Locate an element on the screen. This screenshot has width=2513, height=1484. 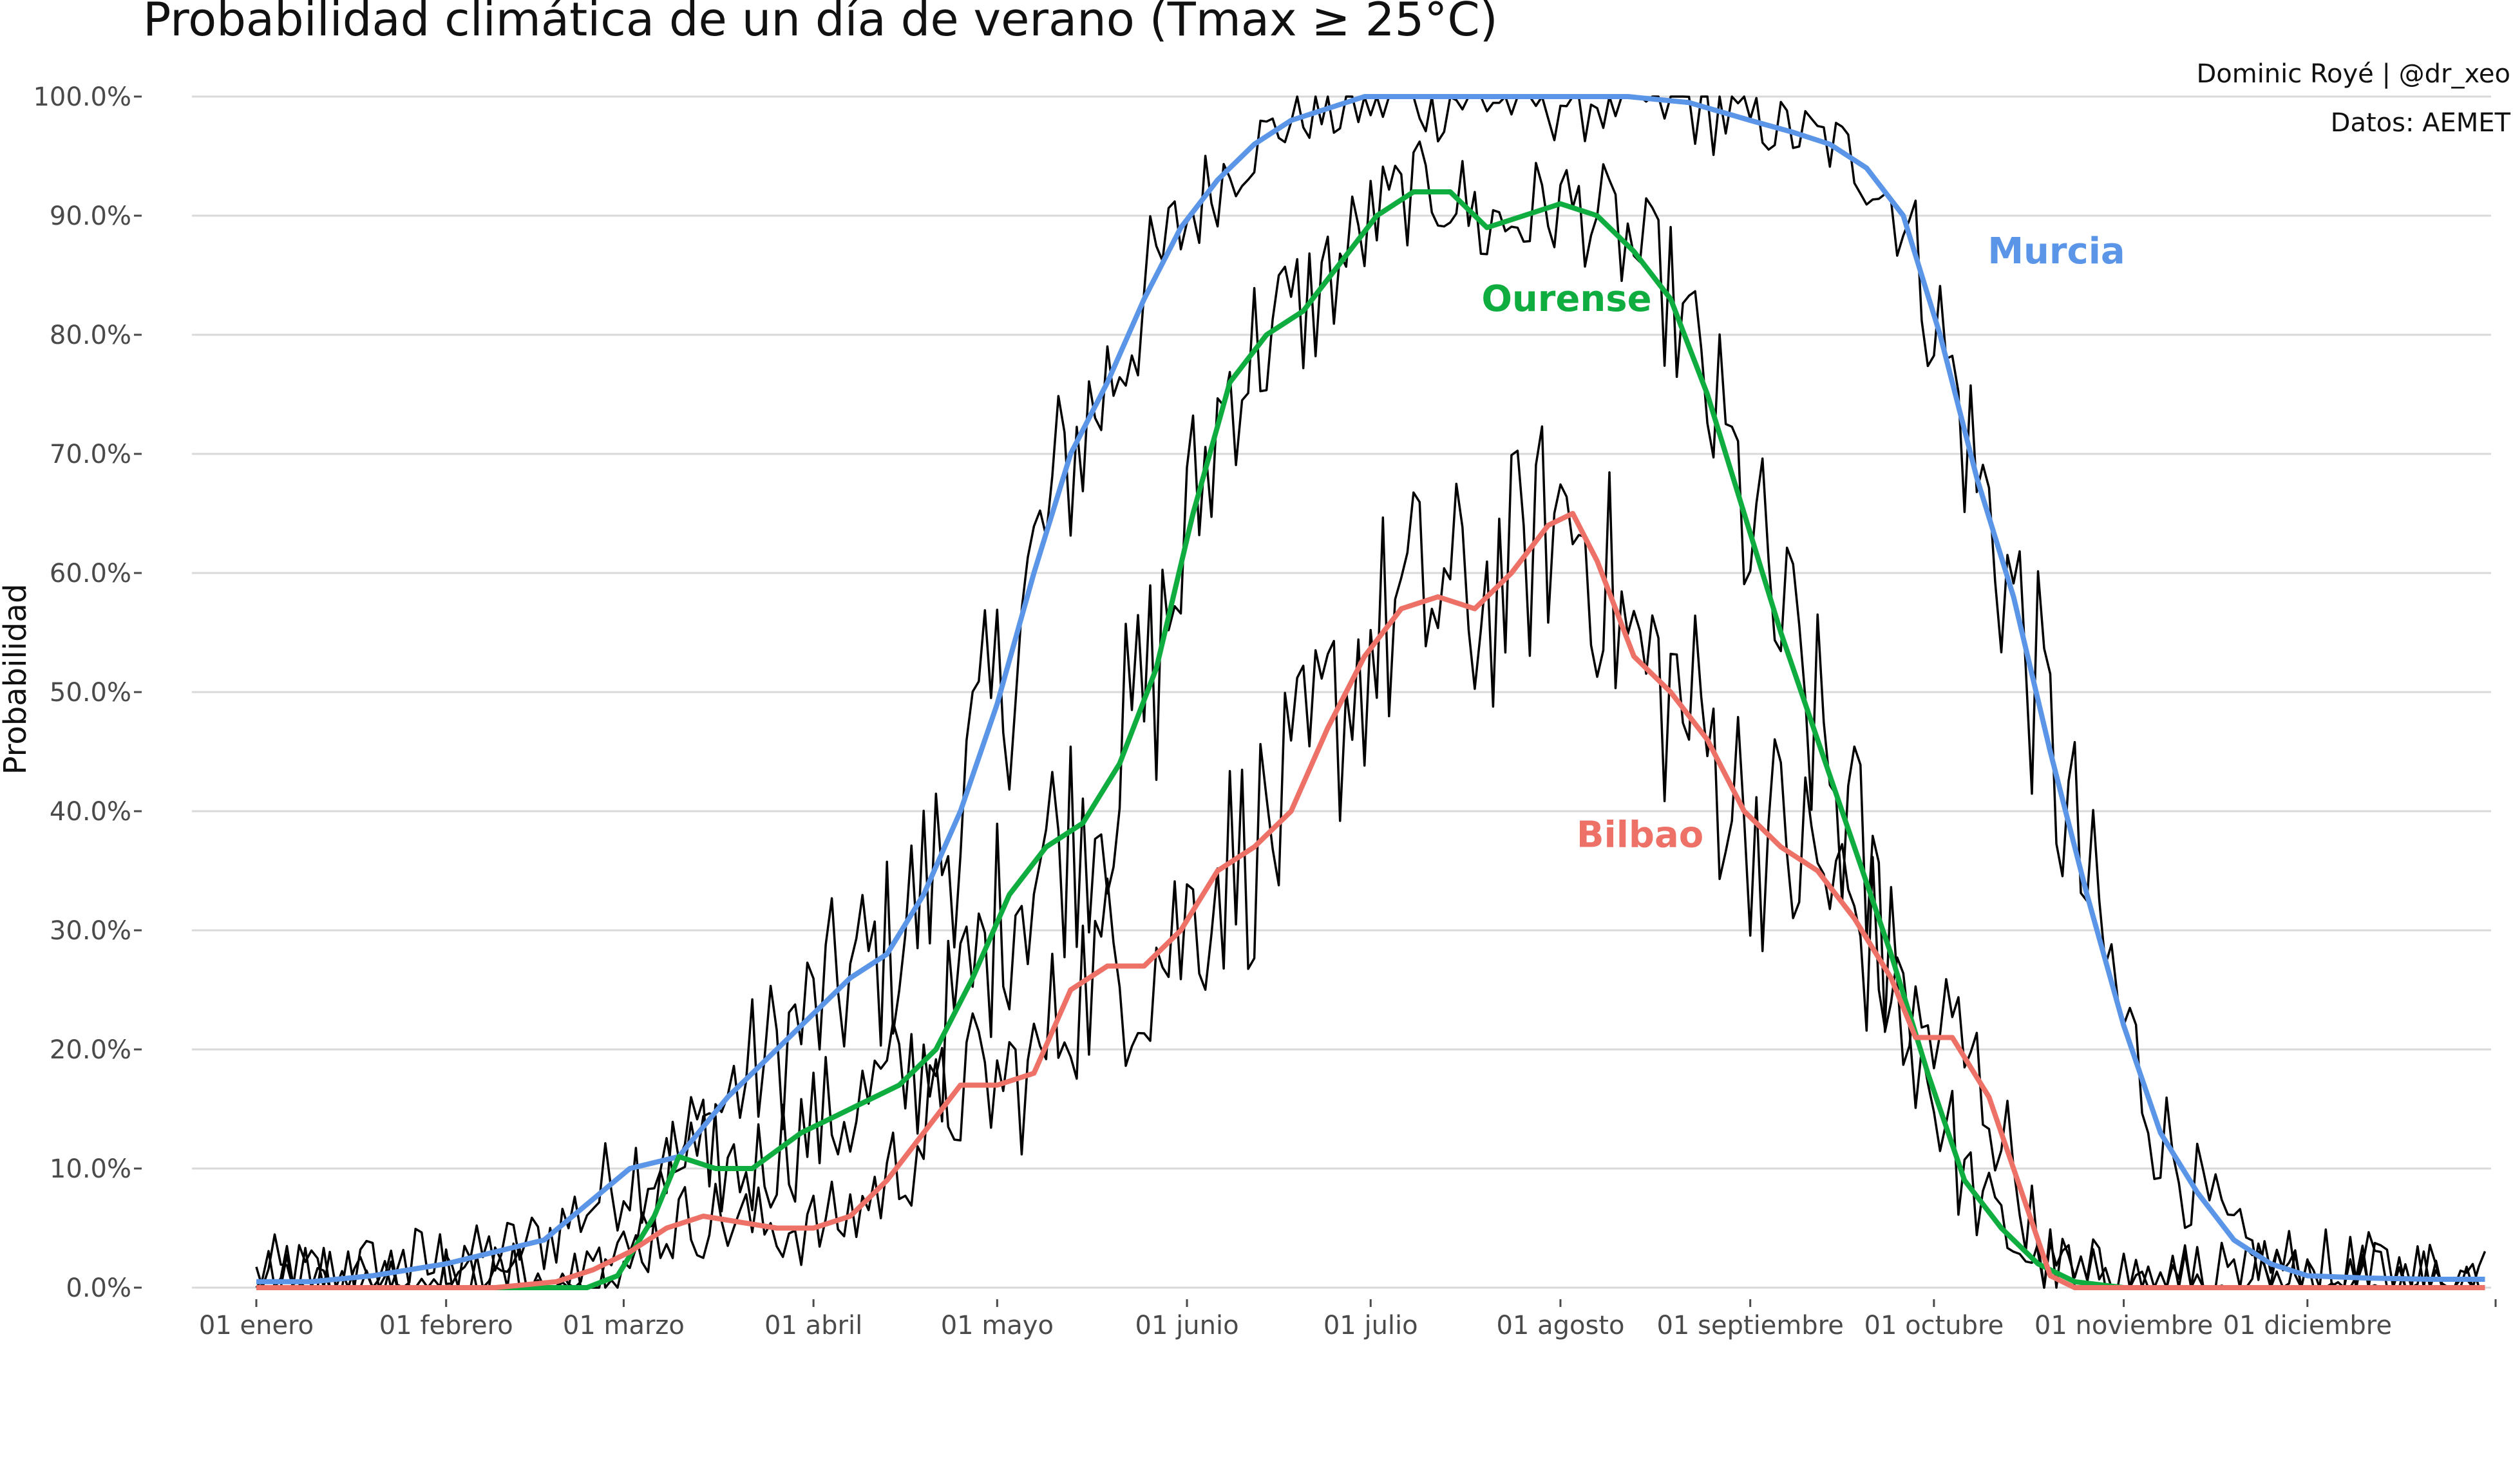
y-tick-label: 50.0% is located at coordinates (90, 693).